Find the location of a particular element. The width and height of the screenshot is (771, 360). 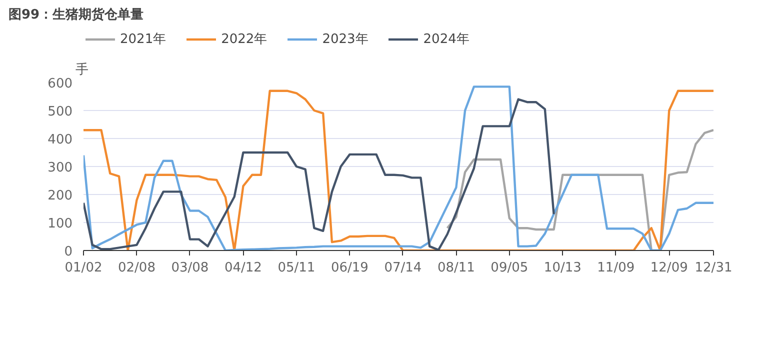

legend-label: 2024年 is located at coordinates (446, 39).